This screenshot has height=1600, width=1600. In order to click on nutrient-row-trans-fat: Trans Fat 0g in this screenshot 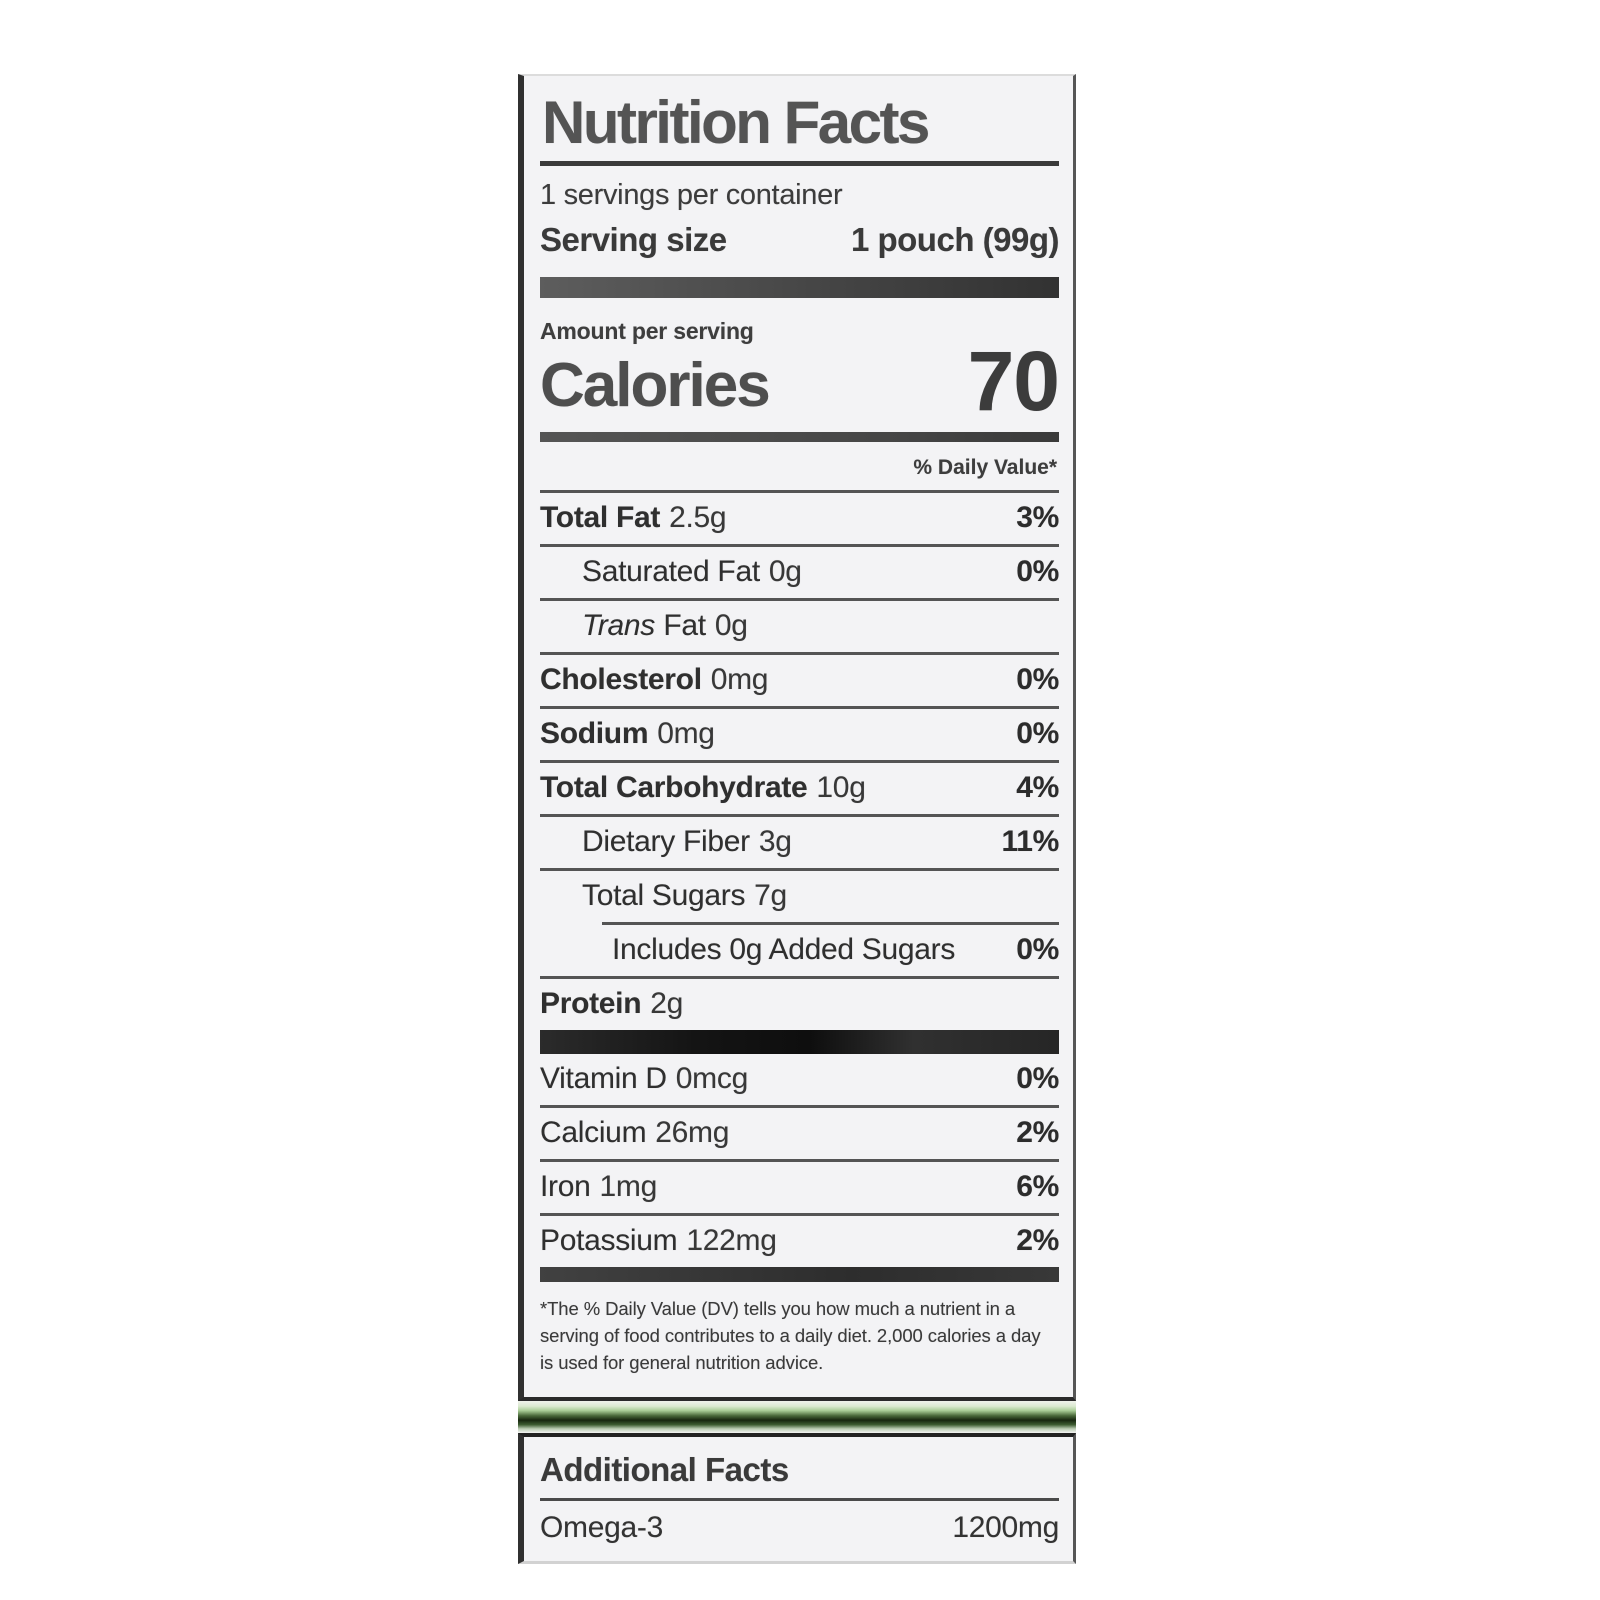, I will do `click(799, 626)`.